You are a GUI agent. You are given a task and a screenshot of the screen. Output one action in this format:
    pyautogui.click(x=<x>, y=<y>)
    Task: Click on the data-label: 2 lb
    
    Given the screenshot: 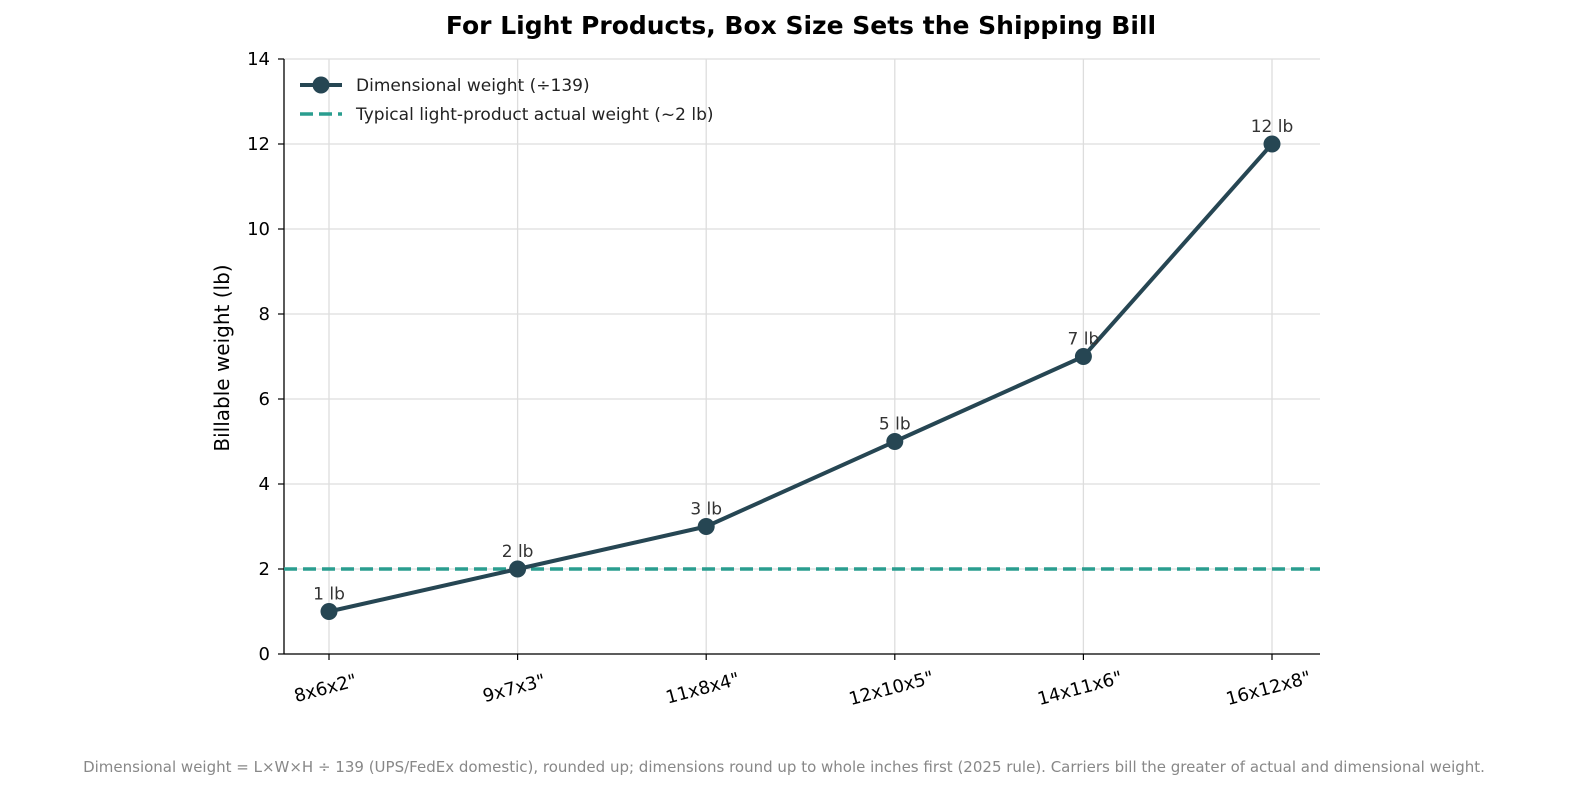 What is the action you would take?
    pyautogui.click(x=518, y=552)
    